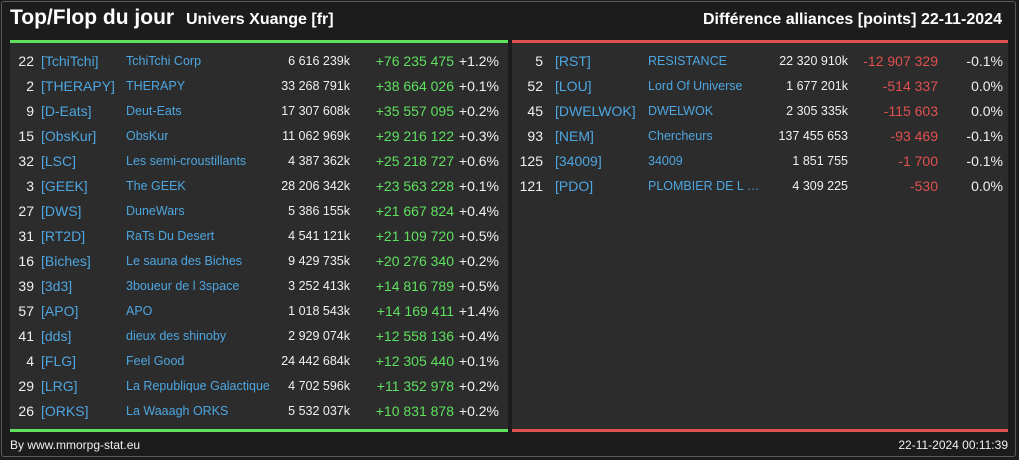 The height and width of the screenshot is (460, 1019). I want to click on alliance-name-link: La Waaagh ORKS, so click(177, 411).